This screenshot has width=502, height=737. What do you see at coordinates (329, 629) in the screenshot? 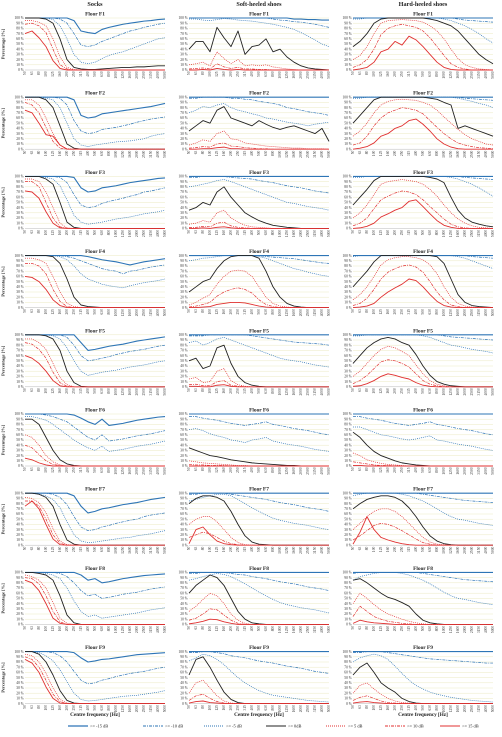
I see `x-tick-label: 5000` at bounding box center [329, 629].